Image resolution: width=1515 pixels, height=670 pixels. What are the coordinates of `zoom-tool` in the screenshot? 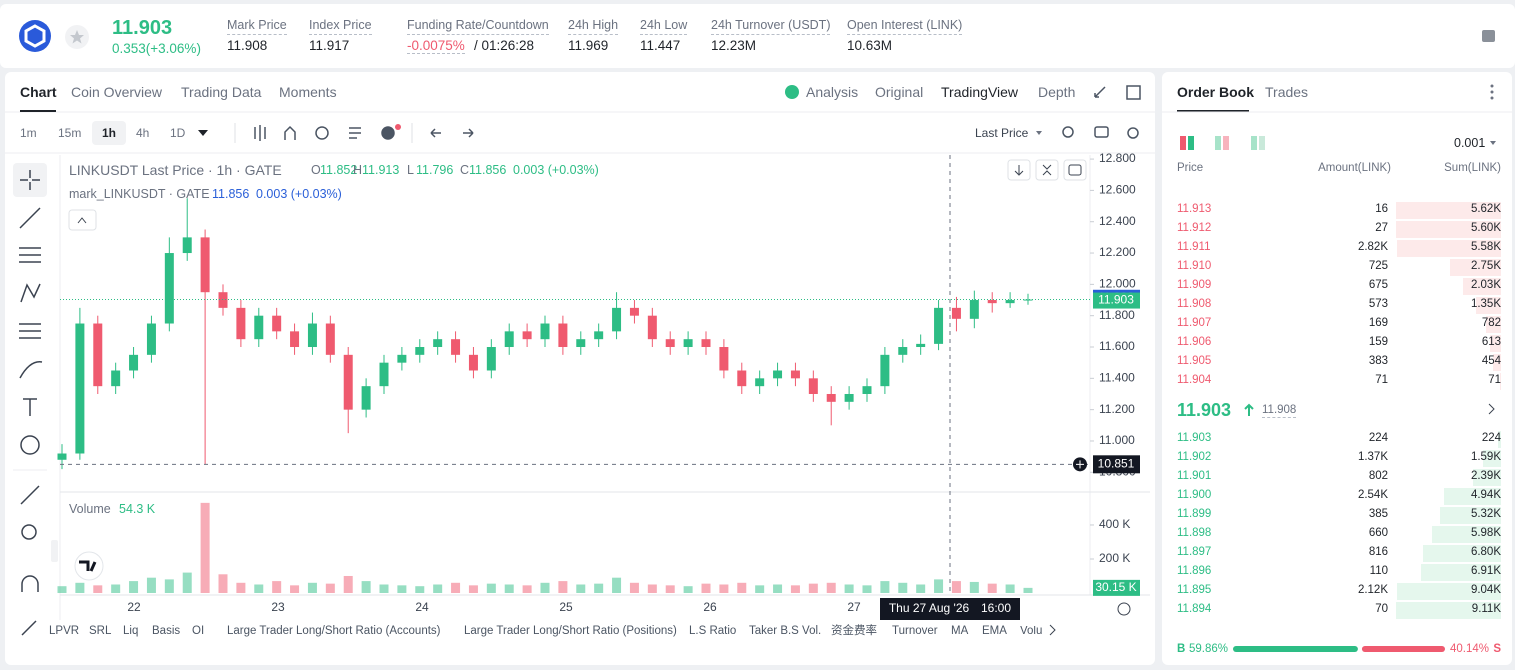 It's located at (29, 532).